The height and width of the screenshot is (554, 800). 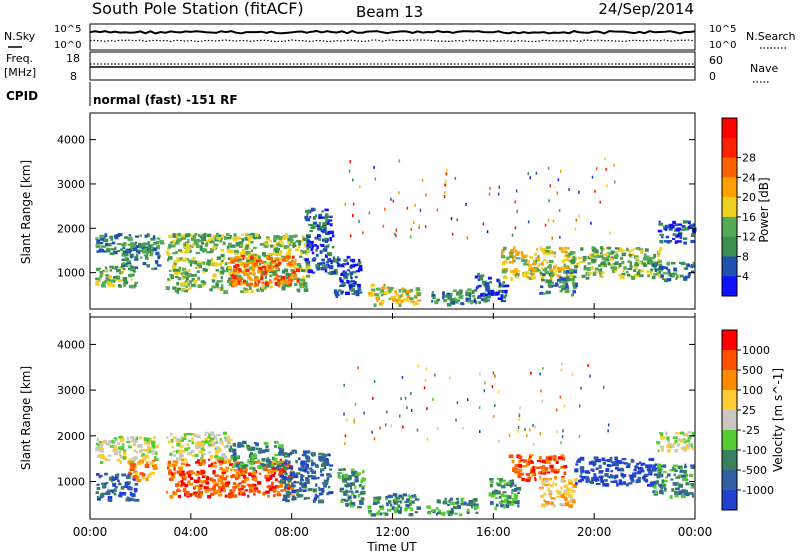 I want to click on nave-label: Nave, so click(x=764, y=68).